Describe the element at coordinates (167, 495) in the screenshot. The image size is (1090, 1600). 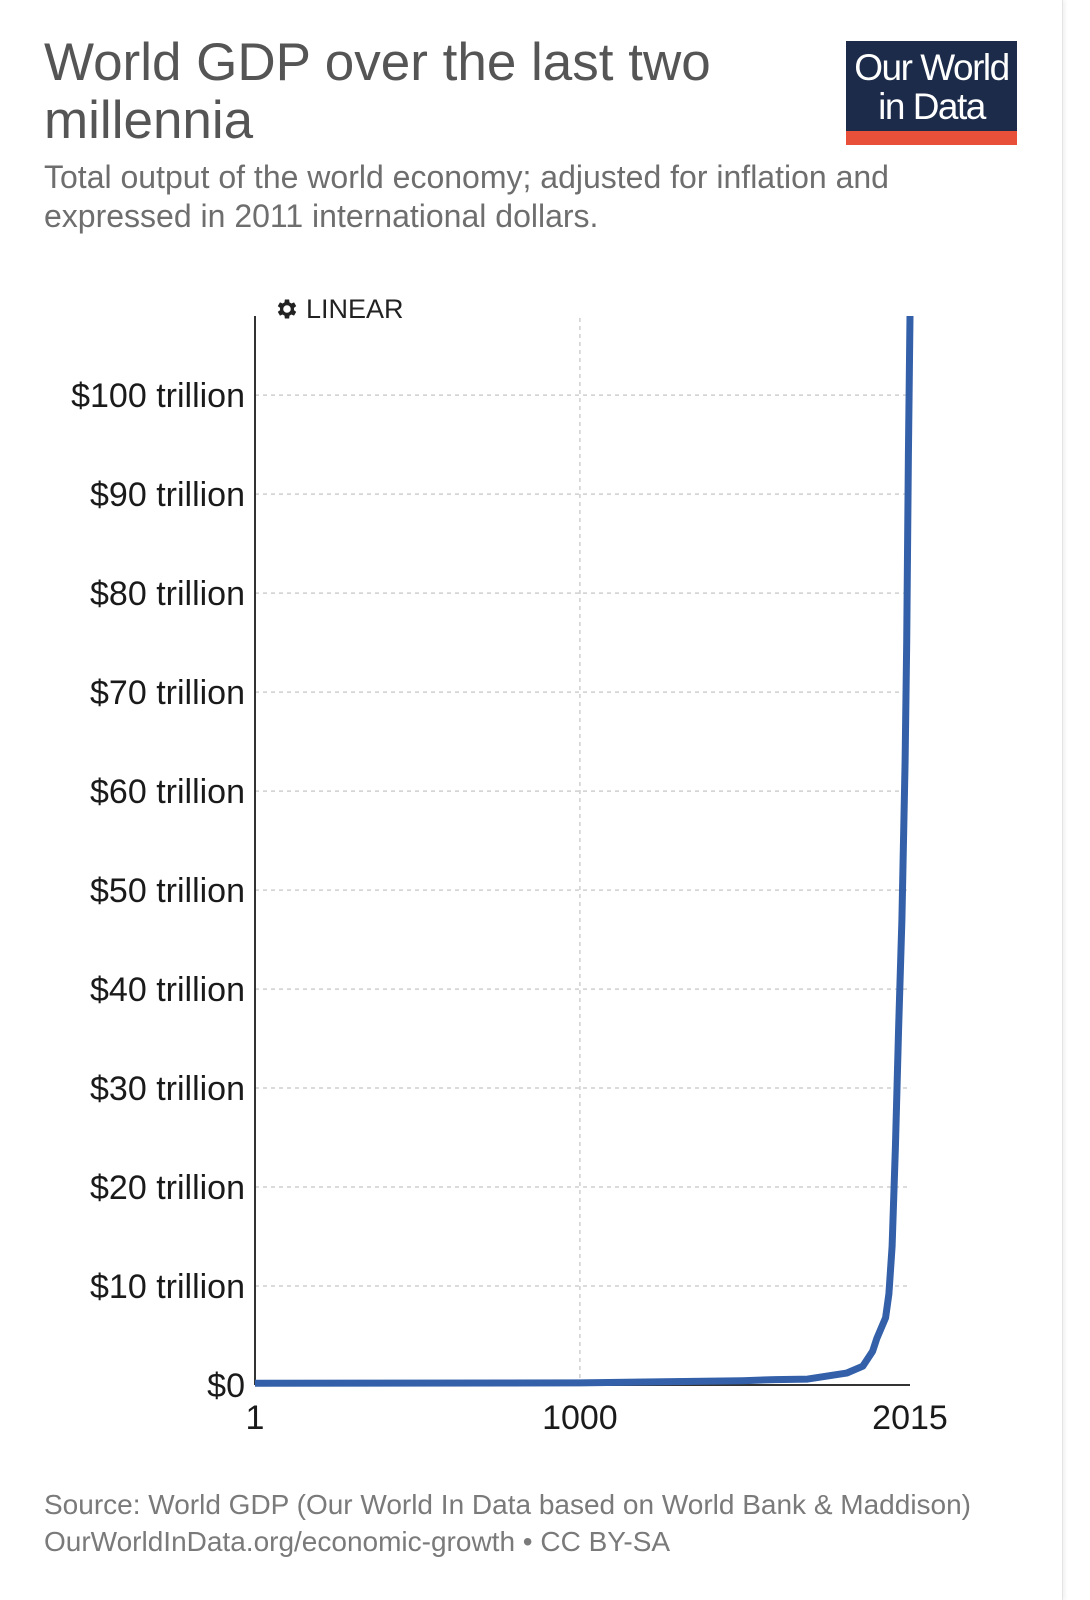
I see `y-tick-label: $90 trillion` at that location.